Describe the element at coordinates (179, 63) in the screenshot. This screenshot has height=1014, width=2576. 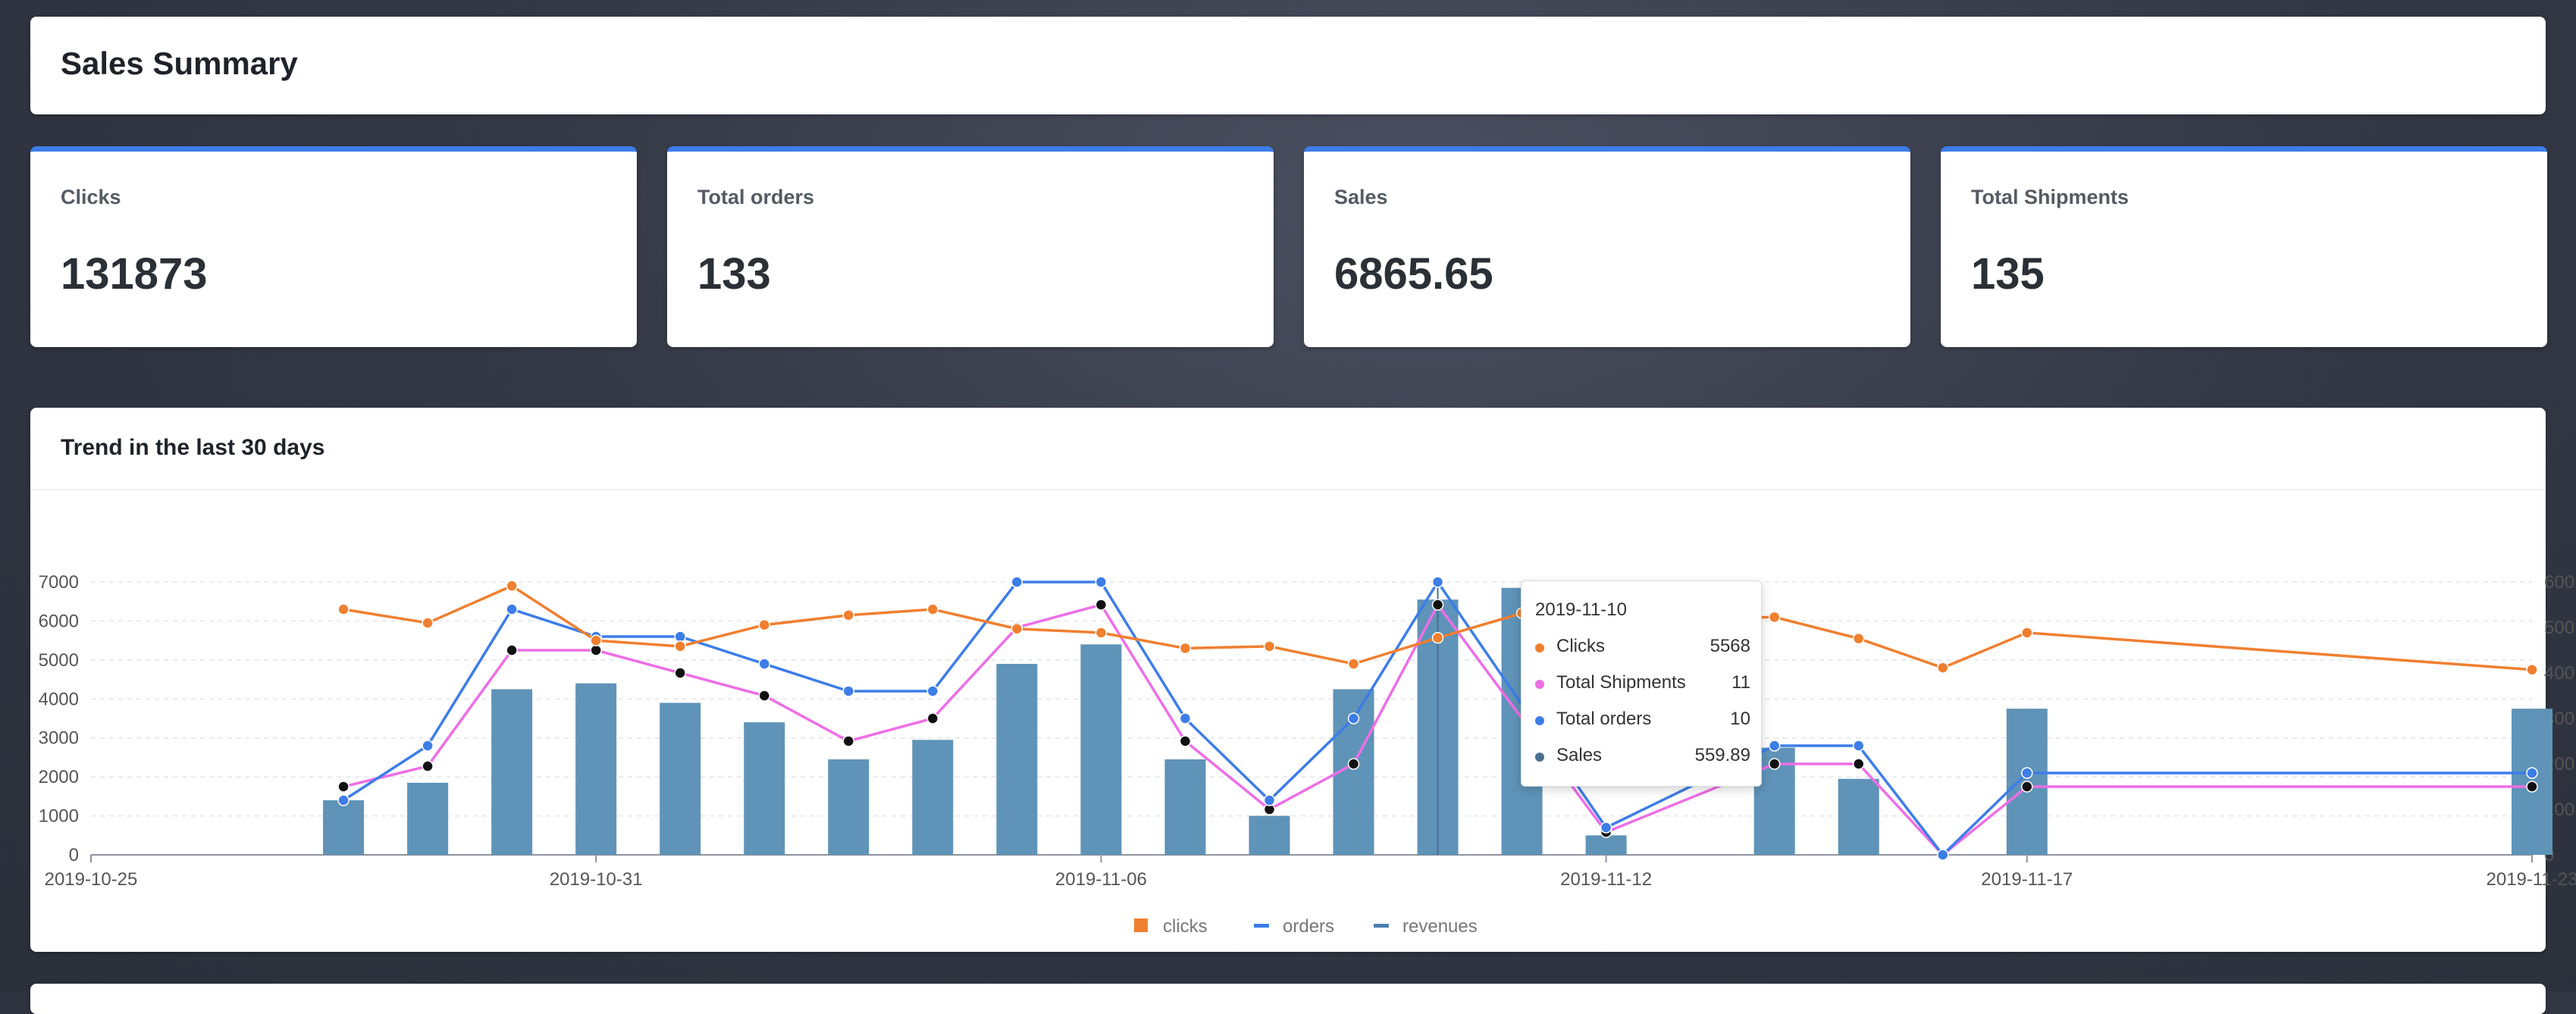
I see `page-title: Sales Summary` at that location.